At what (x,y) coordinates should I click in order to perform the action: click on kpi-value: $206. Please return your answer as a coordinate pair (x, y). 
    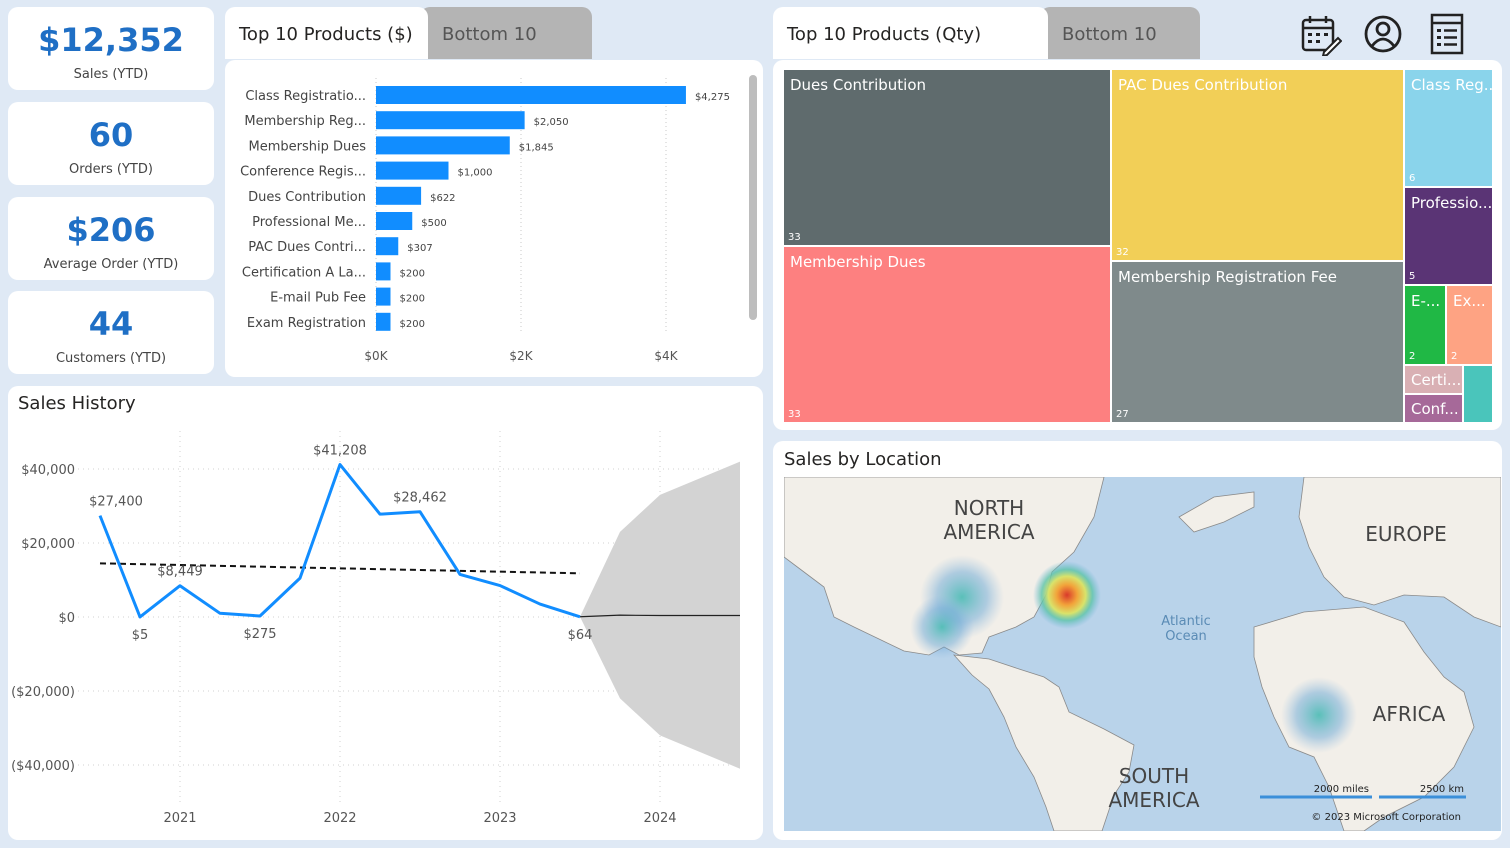
    Looking at the image, I should click on (111, 230).